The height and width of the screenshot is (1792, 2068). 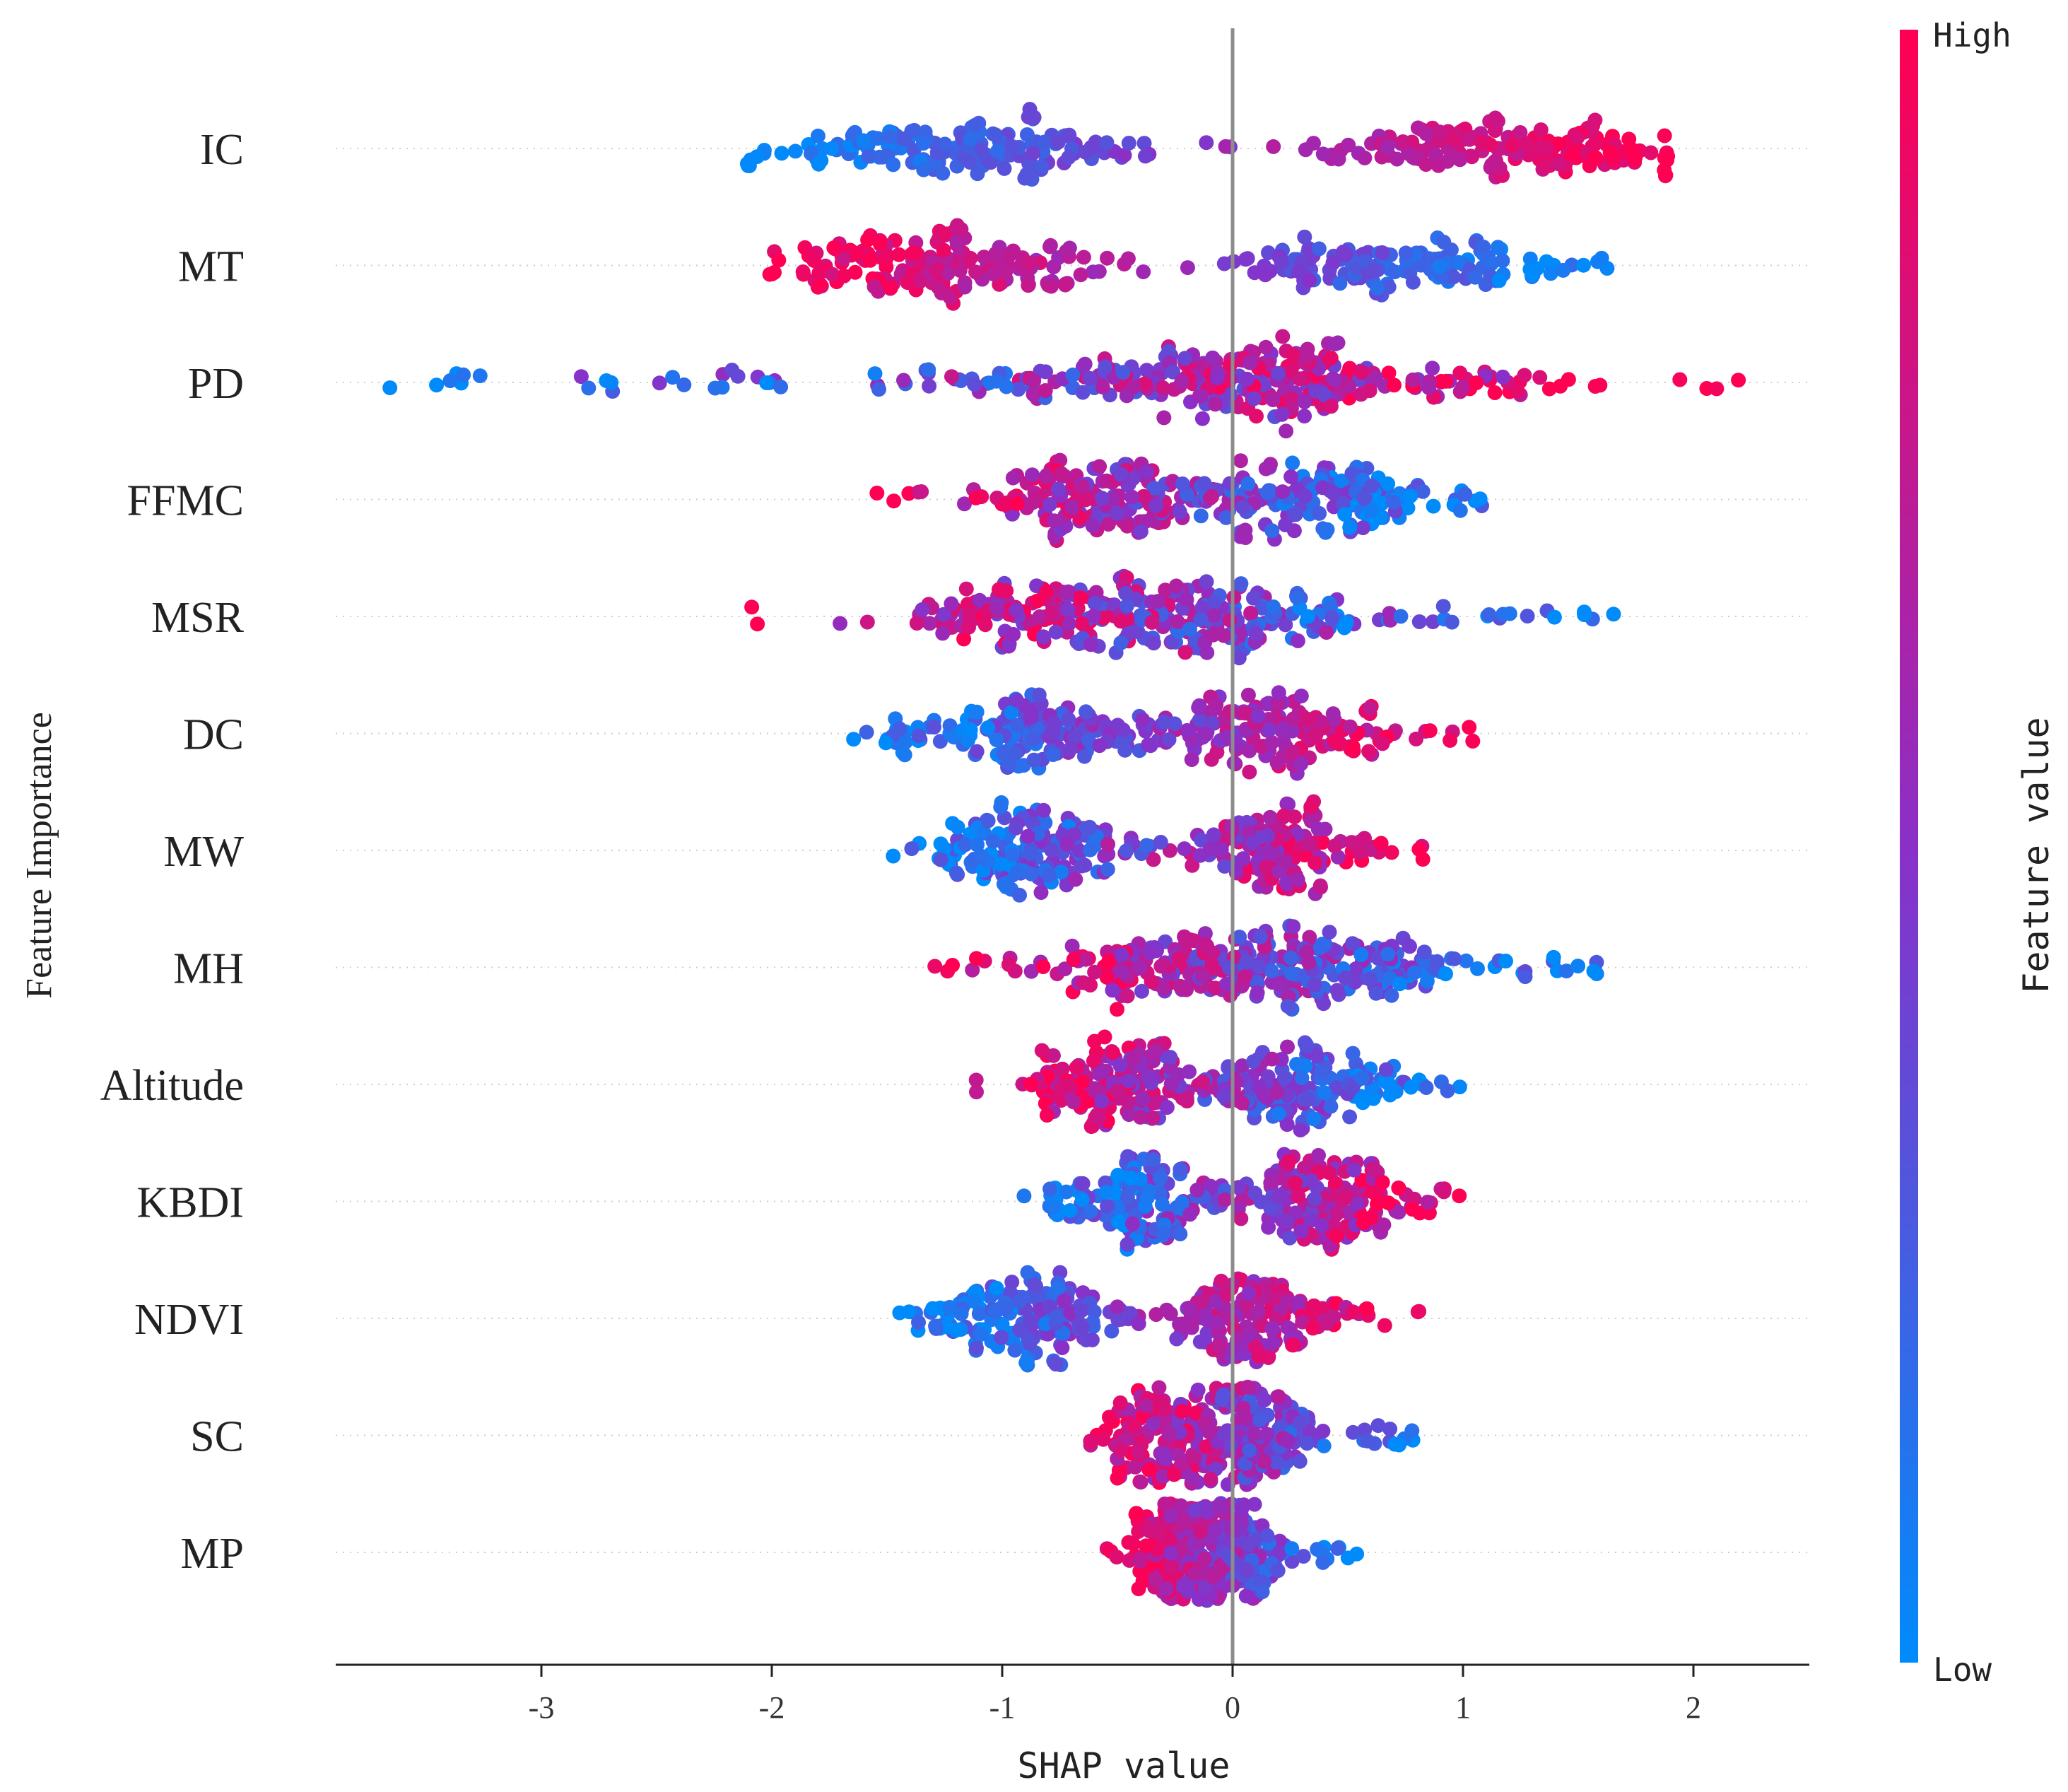 I want to click on x-tick-label: 2, so click(x=1693, y=1708).